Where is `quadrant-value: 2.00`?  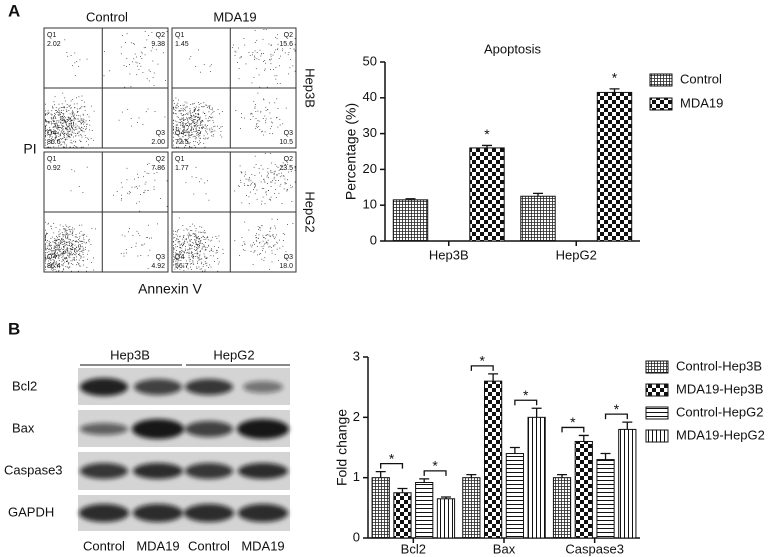 quadrant-value: 2.00 is located at coordinates (158, 142).